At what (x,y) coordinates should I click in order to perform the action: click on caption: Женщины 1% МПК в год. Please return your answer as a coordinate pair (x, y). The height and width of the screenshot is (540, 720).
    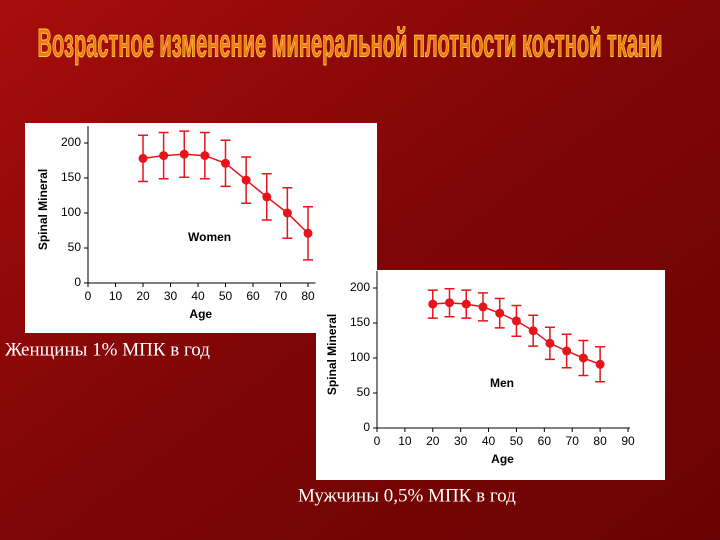
    Looking at the image, I should click on (107, 349).